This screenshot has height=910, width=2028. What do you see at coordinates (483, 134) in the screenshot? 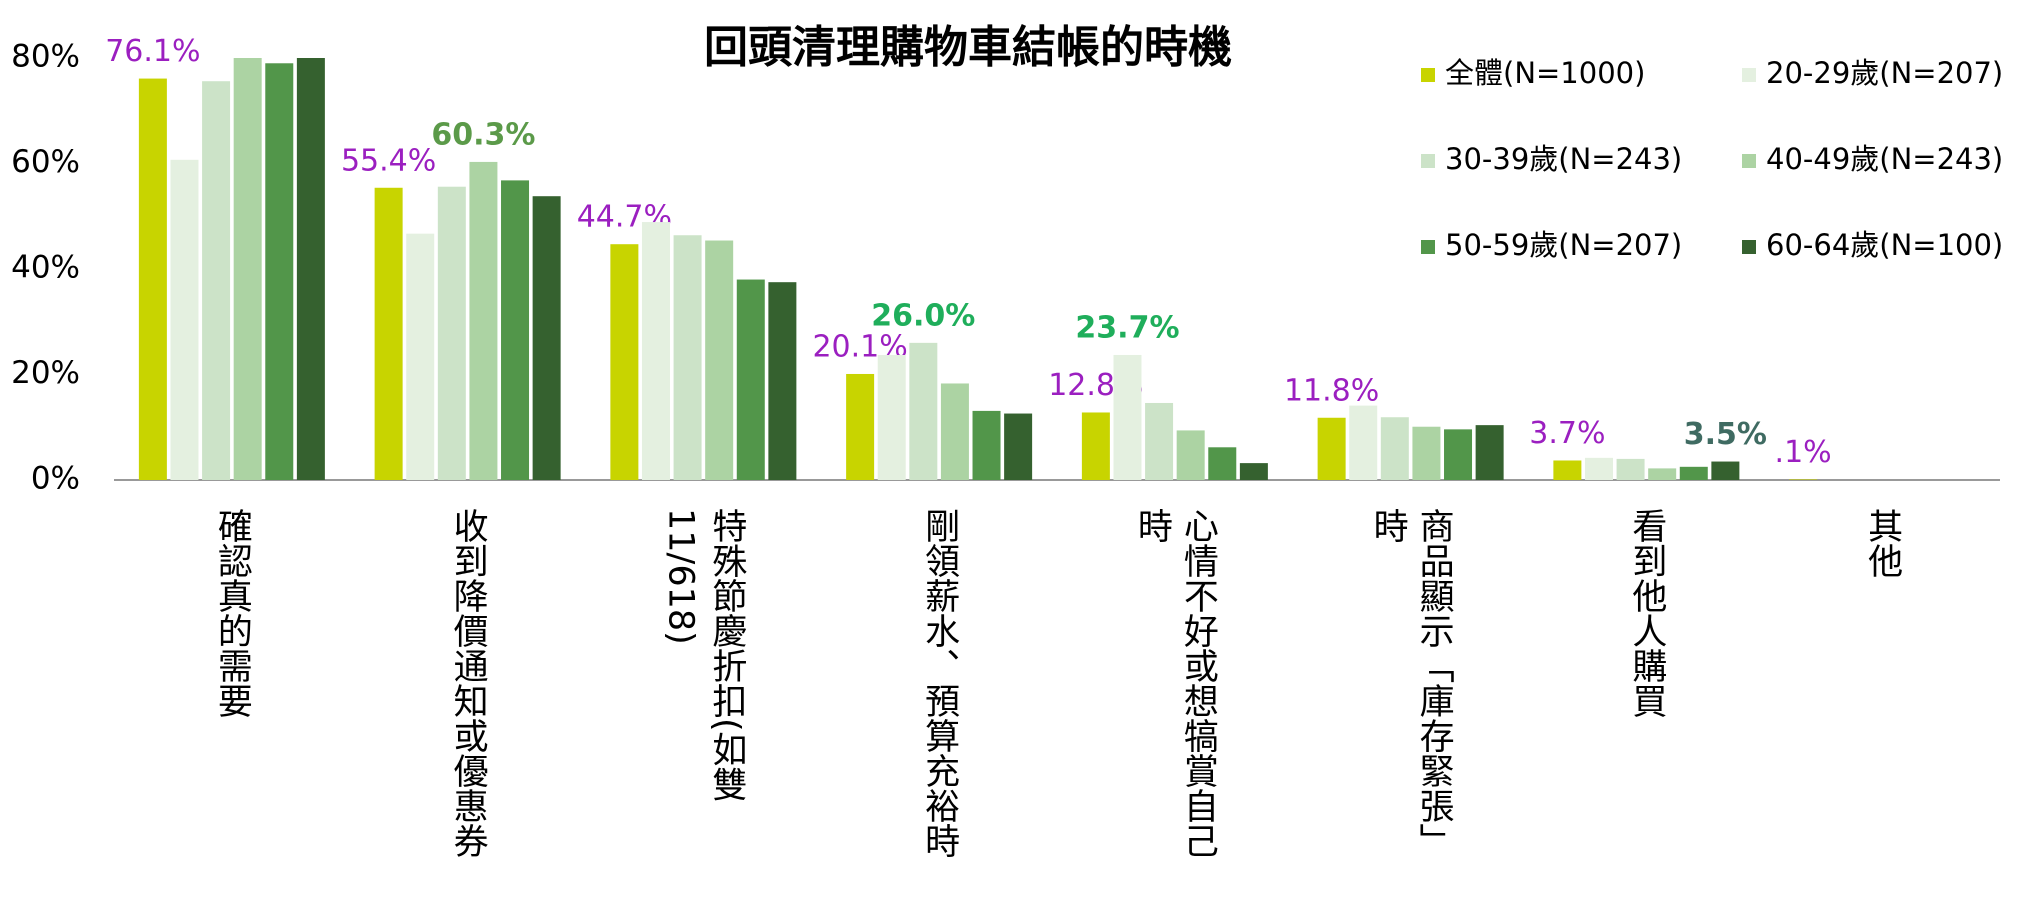
I see `data-label: 60.3%` at bounding box center [483, 134].